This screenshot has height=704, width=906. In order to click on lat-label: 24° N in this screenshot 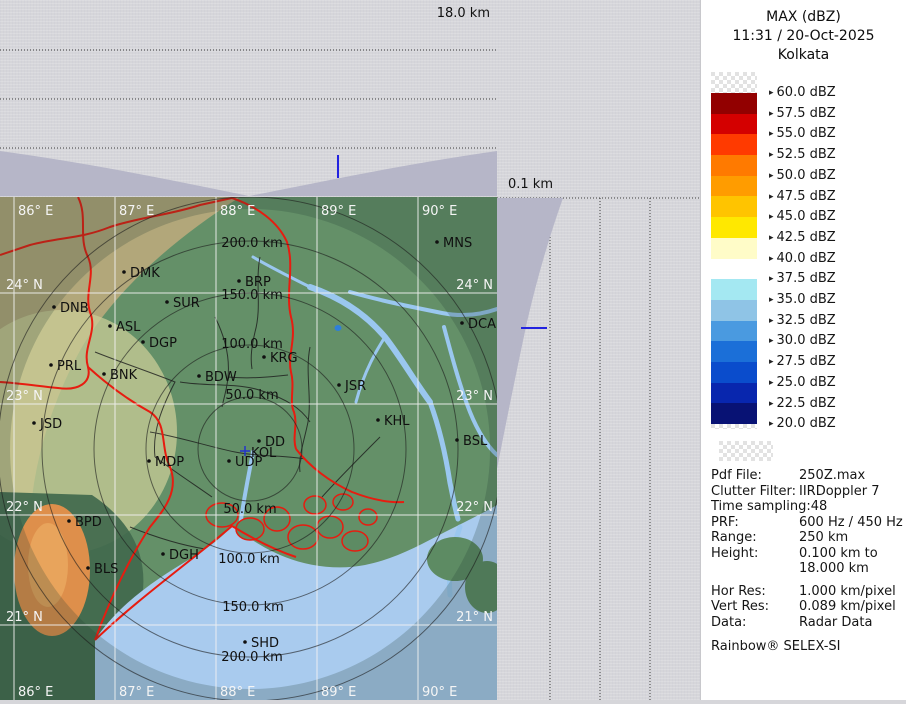, I will do `click(474, 285)`.